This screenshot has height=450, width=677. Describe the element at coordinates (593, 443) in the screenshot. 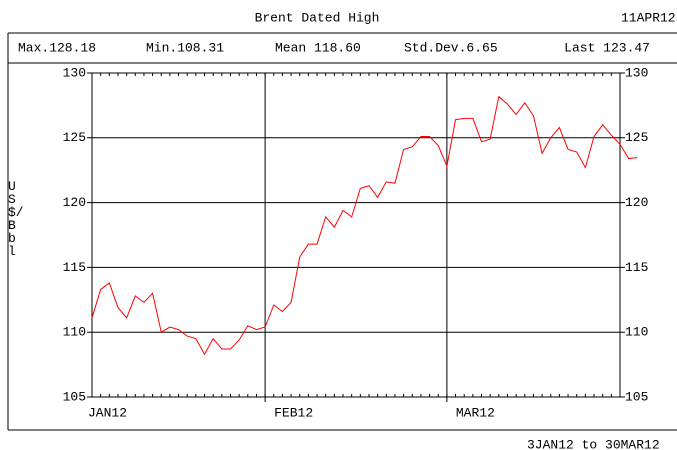

I see `footer: 3JAN12 to 30MAR12` at that location.